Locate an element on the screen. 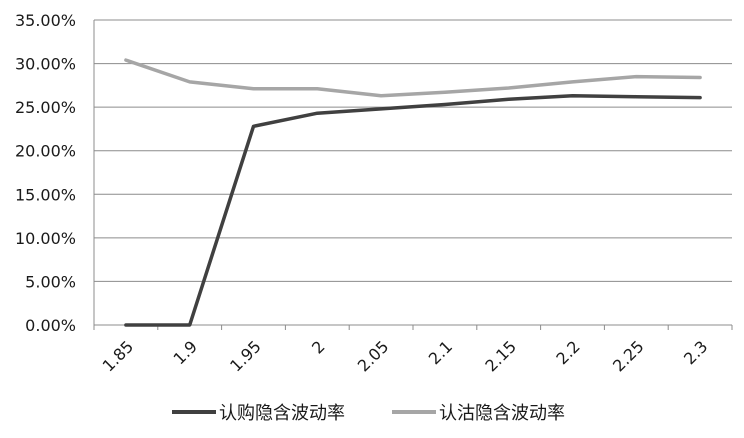  y-tick-label: 5.00% is located at coordinates (50, 281).